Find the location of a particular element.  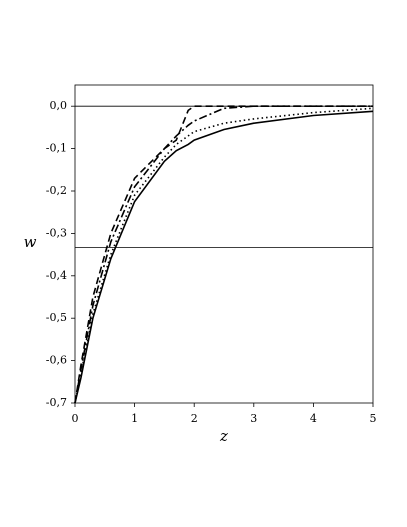

y-tick-label: -0,7 is located at coordinates (56, 402).